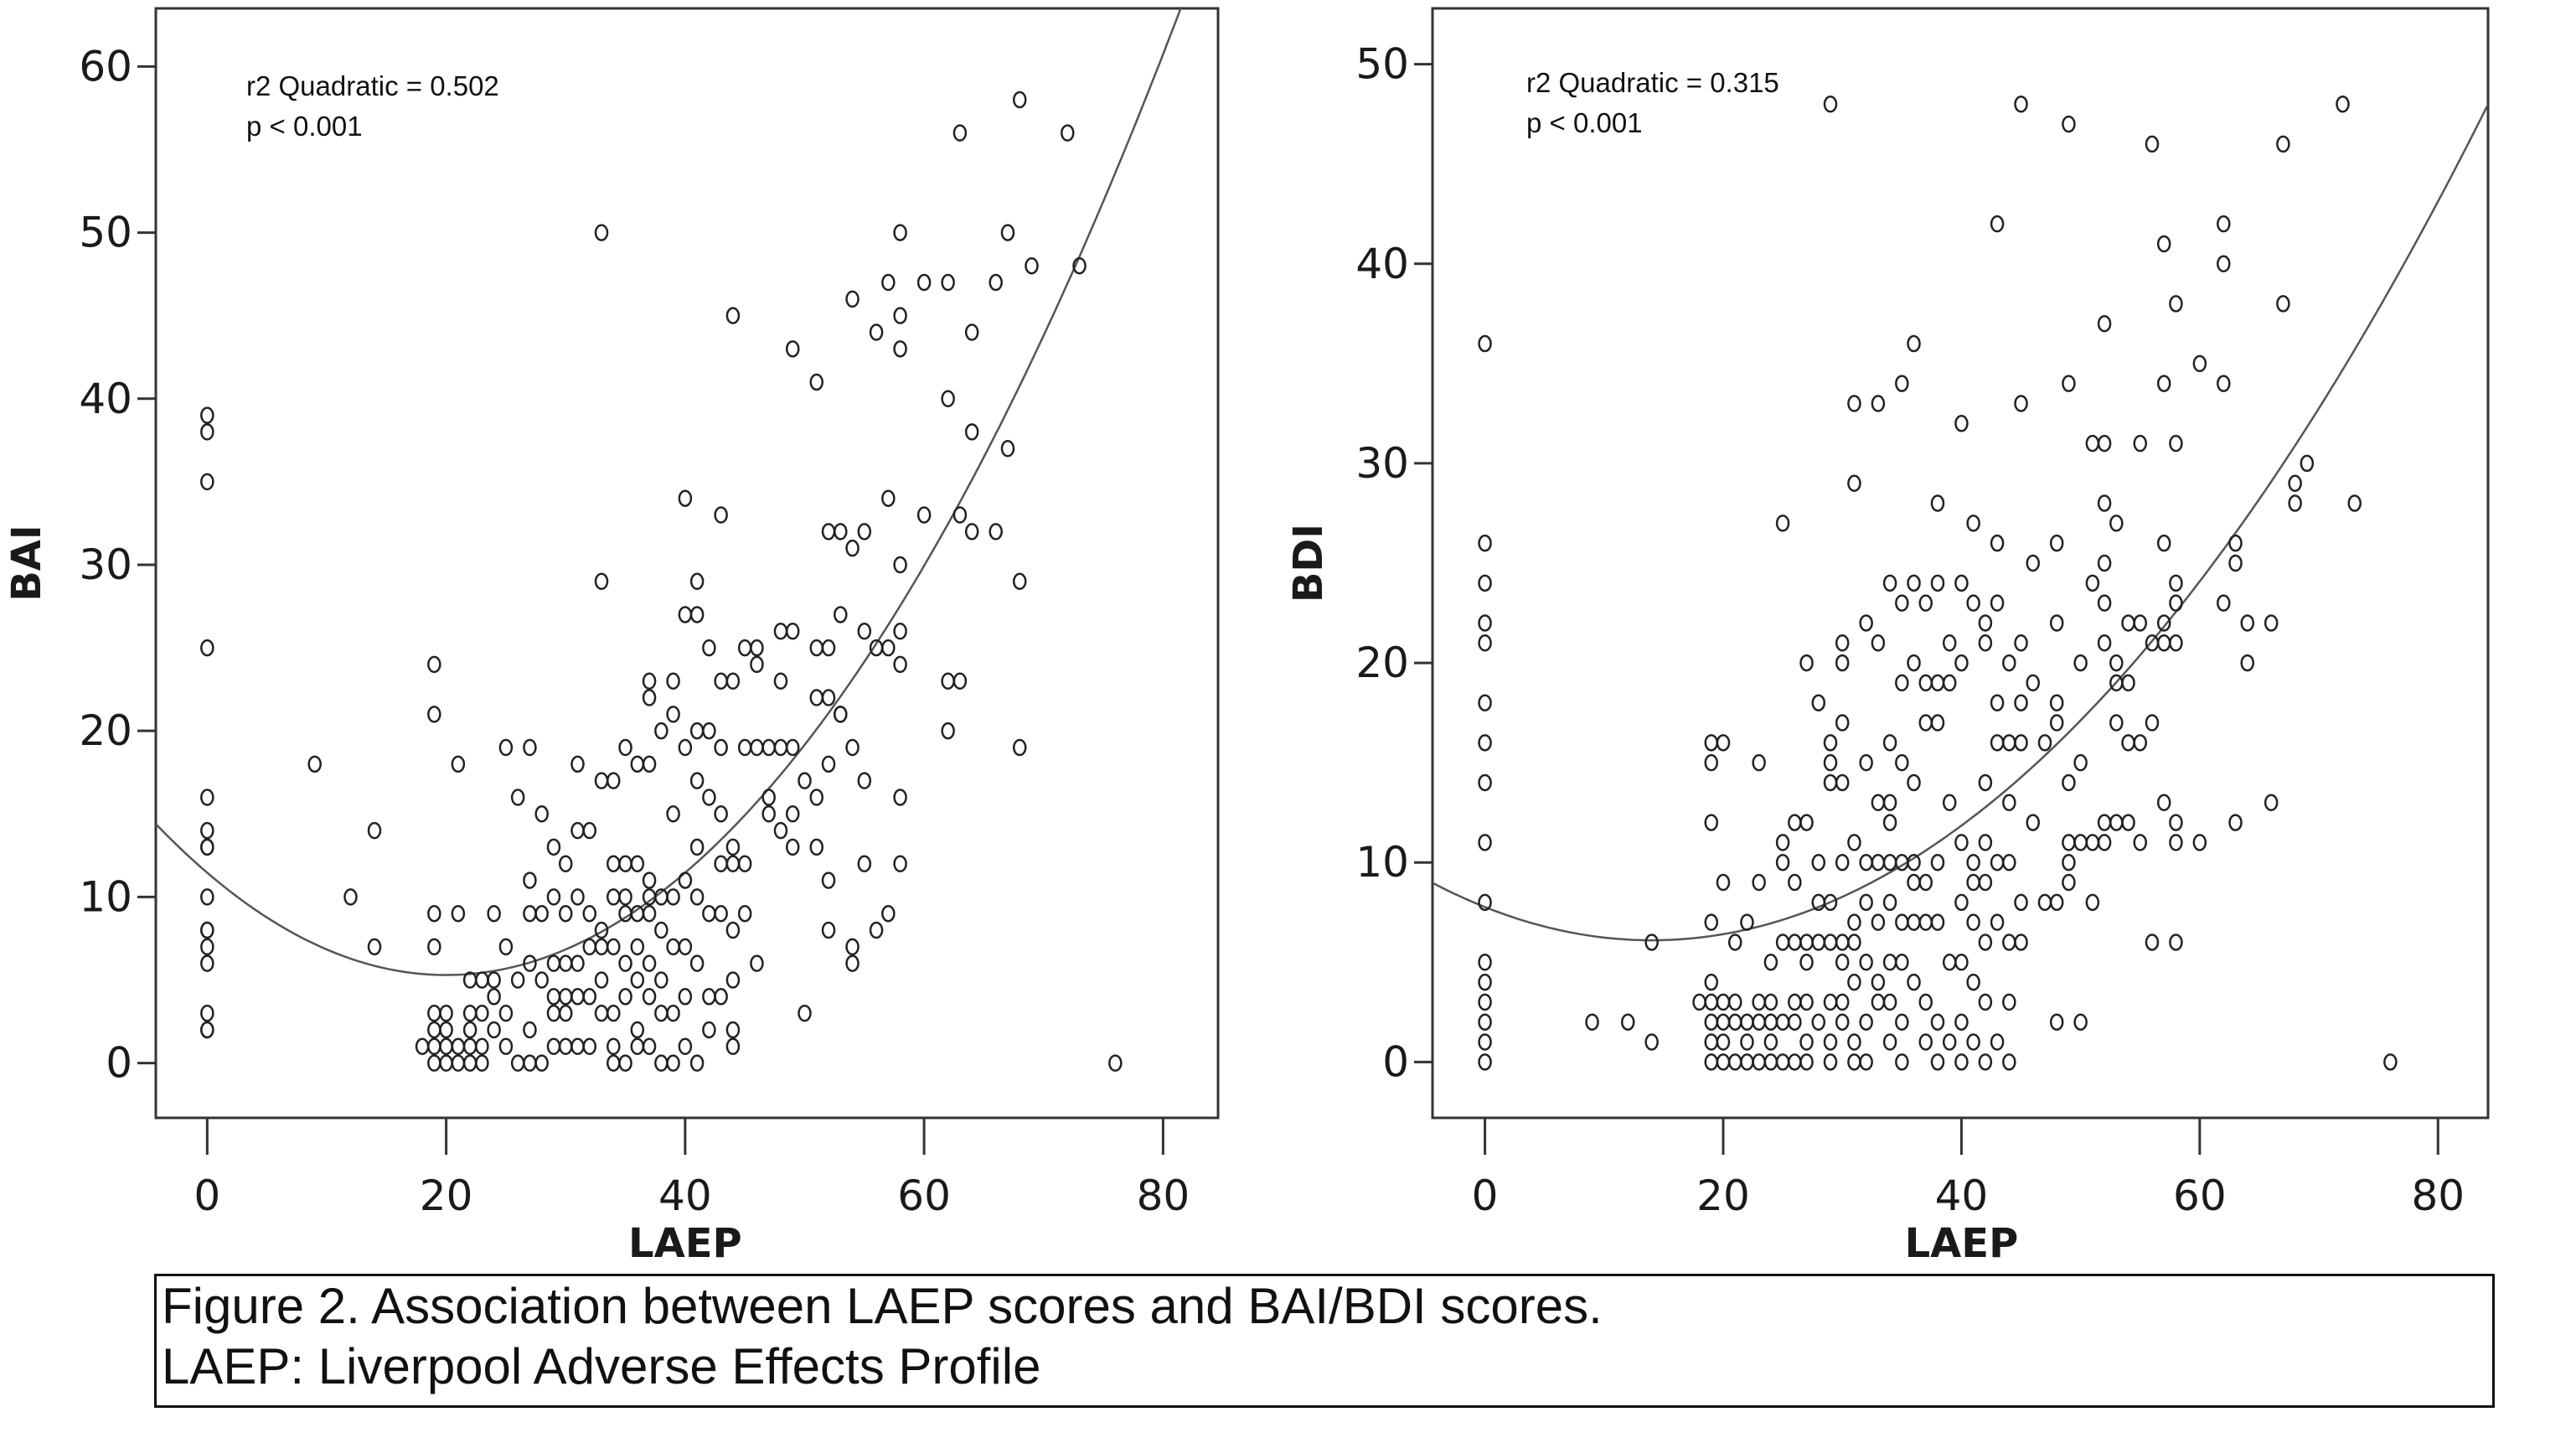  Describe the element at coordinates (1723, 1195) in the screenshot. I see `x-tick-label: 20` at that location.